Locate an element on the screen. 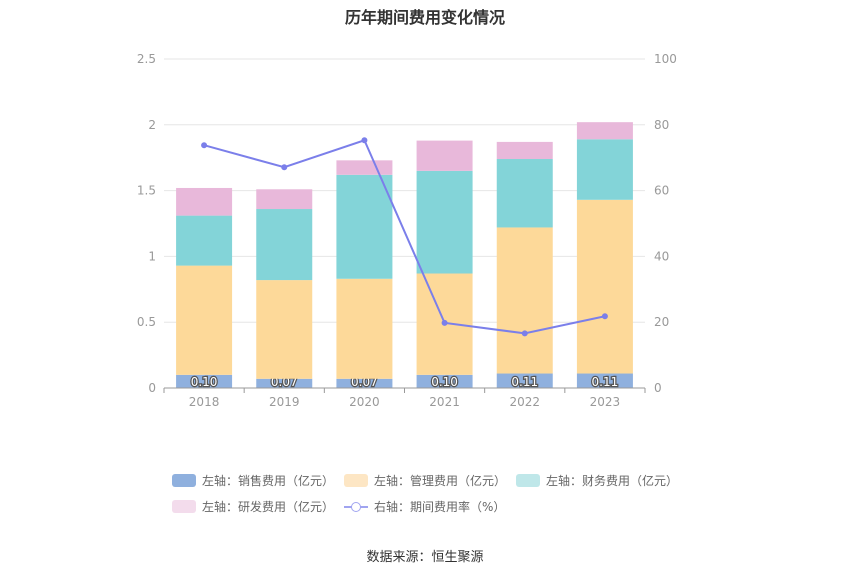 This screenshot has height=575, width=850. x-axis-tick-label: 2021 is located at coordinates (444, 402).